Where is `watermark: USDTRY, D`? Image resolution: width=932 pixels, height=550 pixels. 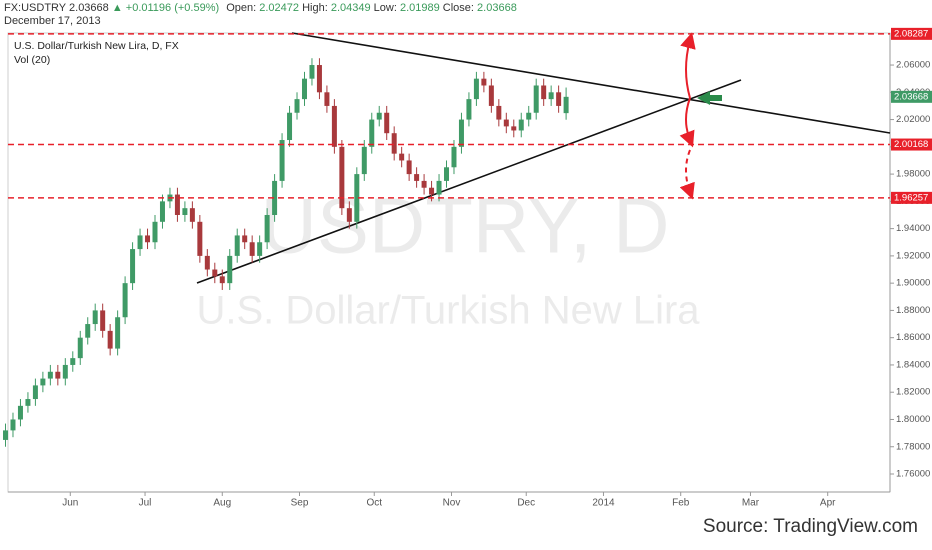 watermark: USDTRY, D is located at coordinates (465, 226).